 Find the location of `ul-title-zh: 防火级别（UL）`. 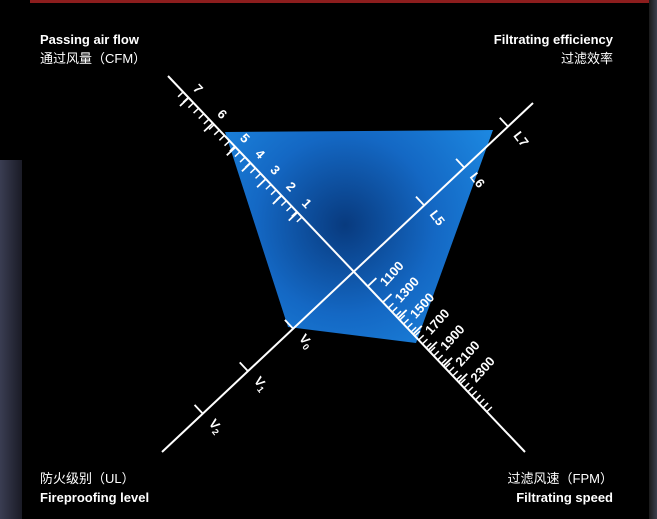

ul-title-zh: 防火级别（UL） is located at coordinates (87, 478).